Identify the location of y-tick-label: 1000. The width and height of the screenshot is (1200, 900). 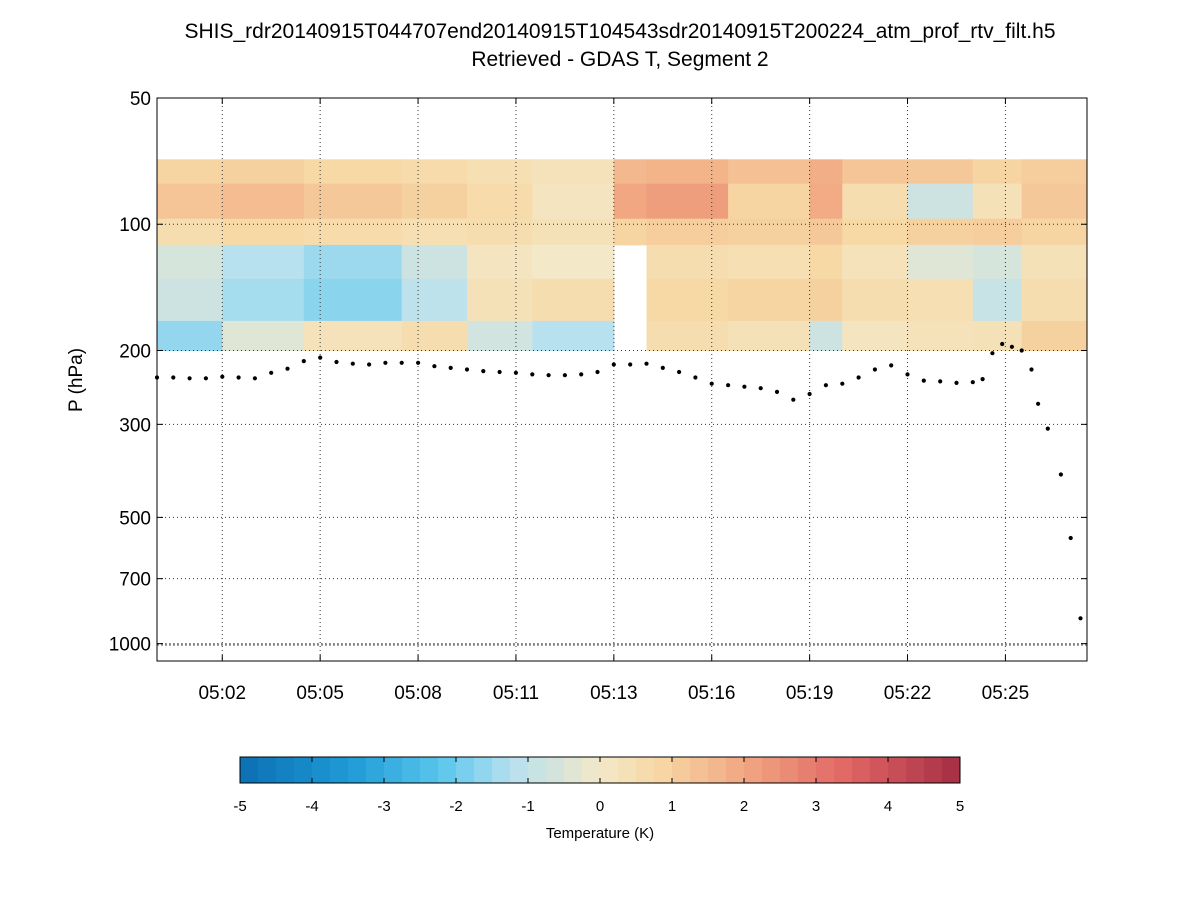
(130, 645).